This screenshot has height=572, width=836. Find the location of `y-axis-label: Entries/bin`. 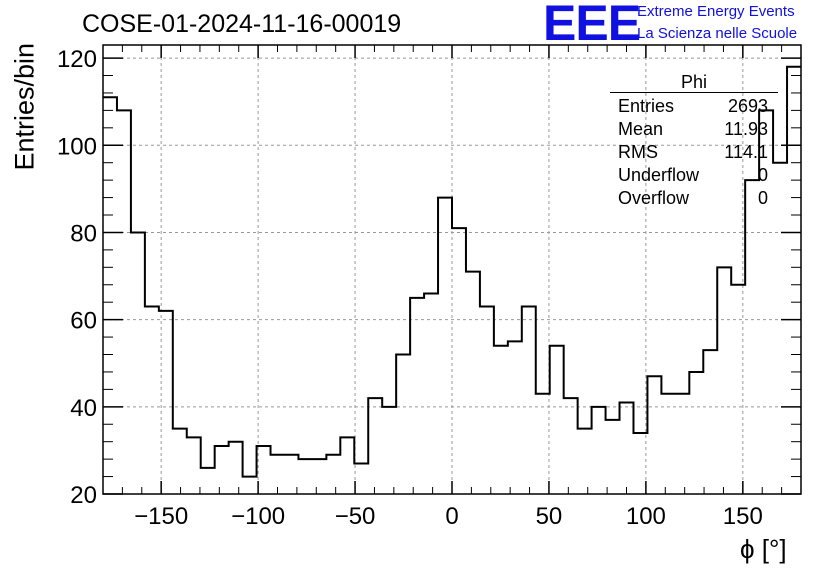

y-axis-label: Entries/bin is located at coordinates (24, 106).